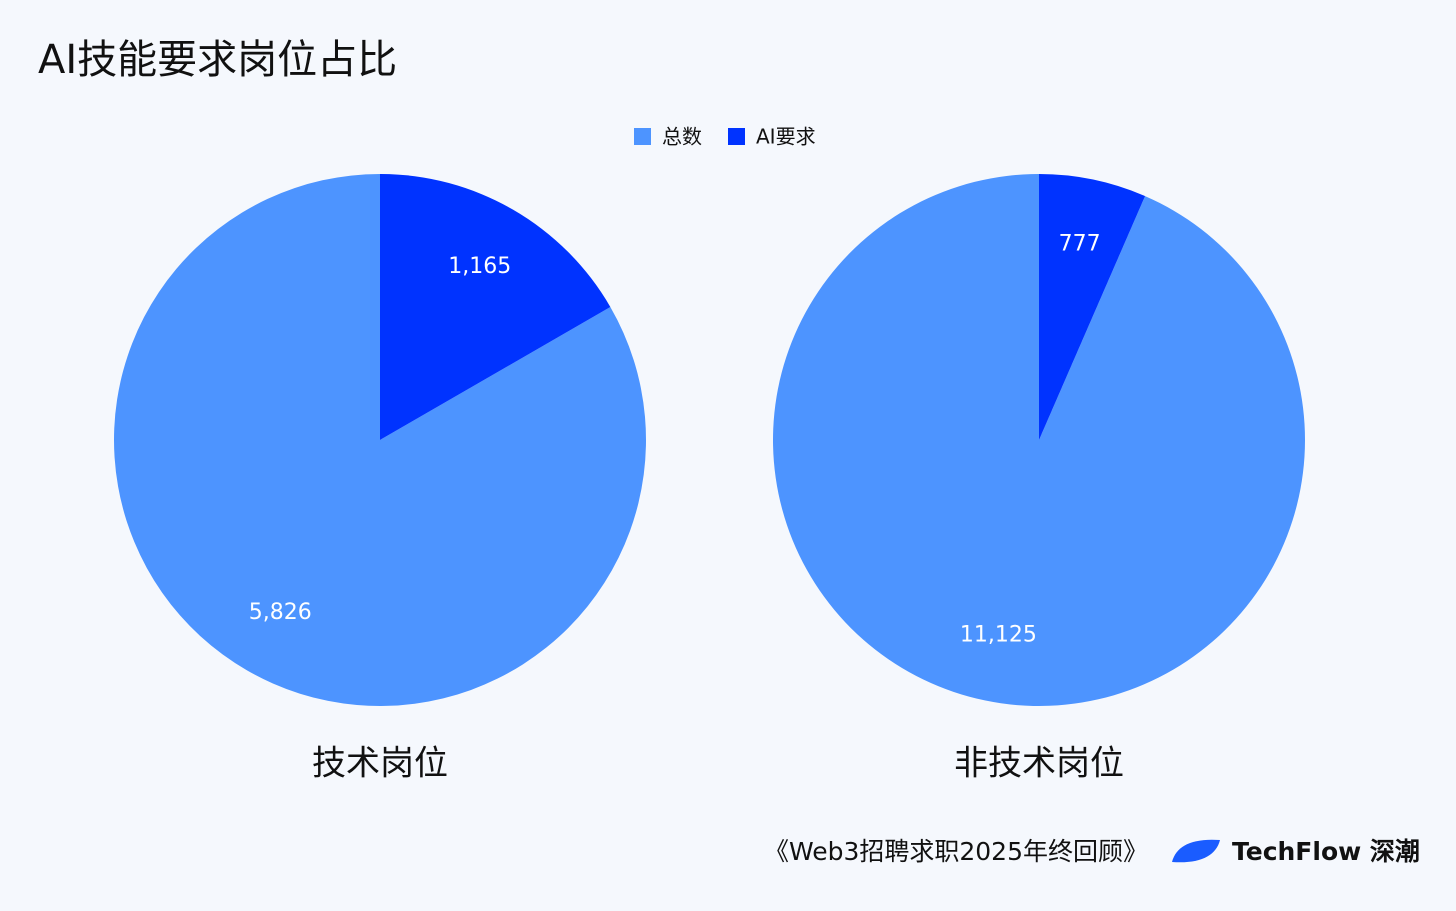 Image resolution: width=1456 pixels, height=911 pixels. What do you see at coordinates (786, 137) in the screenshot?
I see `legend-label: AI要求` at bounding box center [786, 137].